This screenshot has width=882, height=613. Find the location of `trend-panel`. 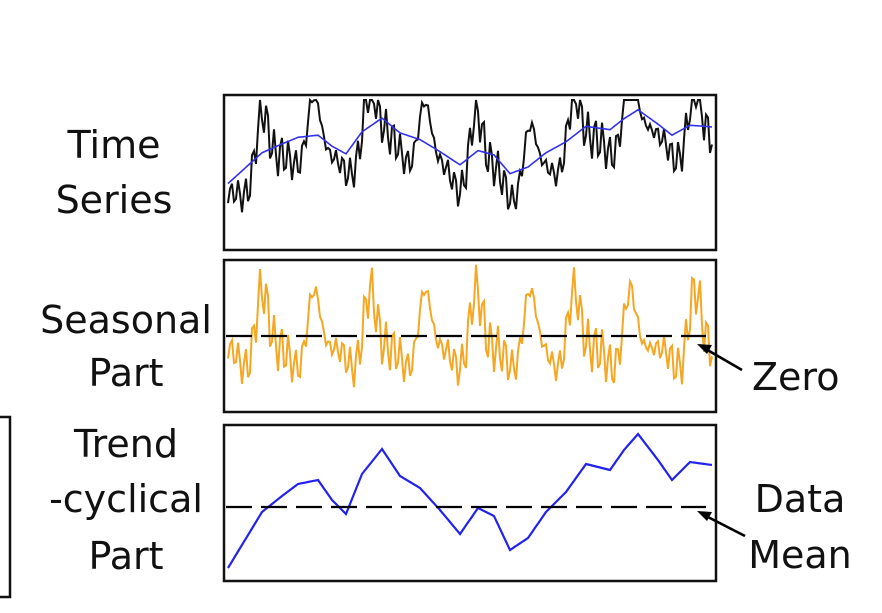

trend-panel is located at coordinates (470, 503).